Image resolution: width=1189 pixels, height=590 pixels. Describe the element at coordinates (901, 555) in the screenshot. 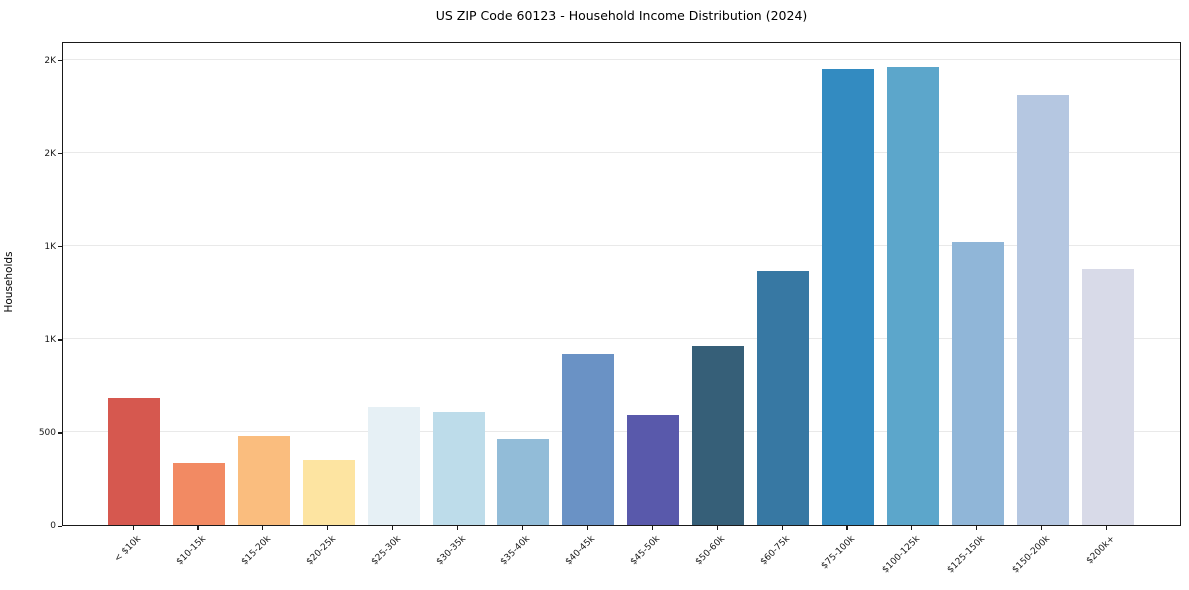

I see `x-tick-label: $100-125k` at that location.